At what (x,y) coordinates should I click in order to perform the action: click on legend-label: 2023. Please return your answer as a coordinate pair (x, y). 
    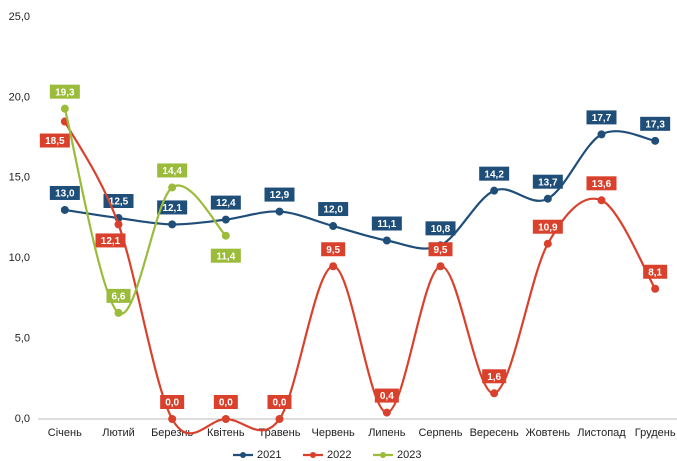
    Looking at the image, I should click on (409, 455).